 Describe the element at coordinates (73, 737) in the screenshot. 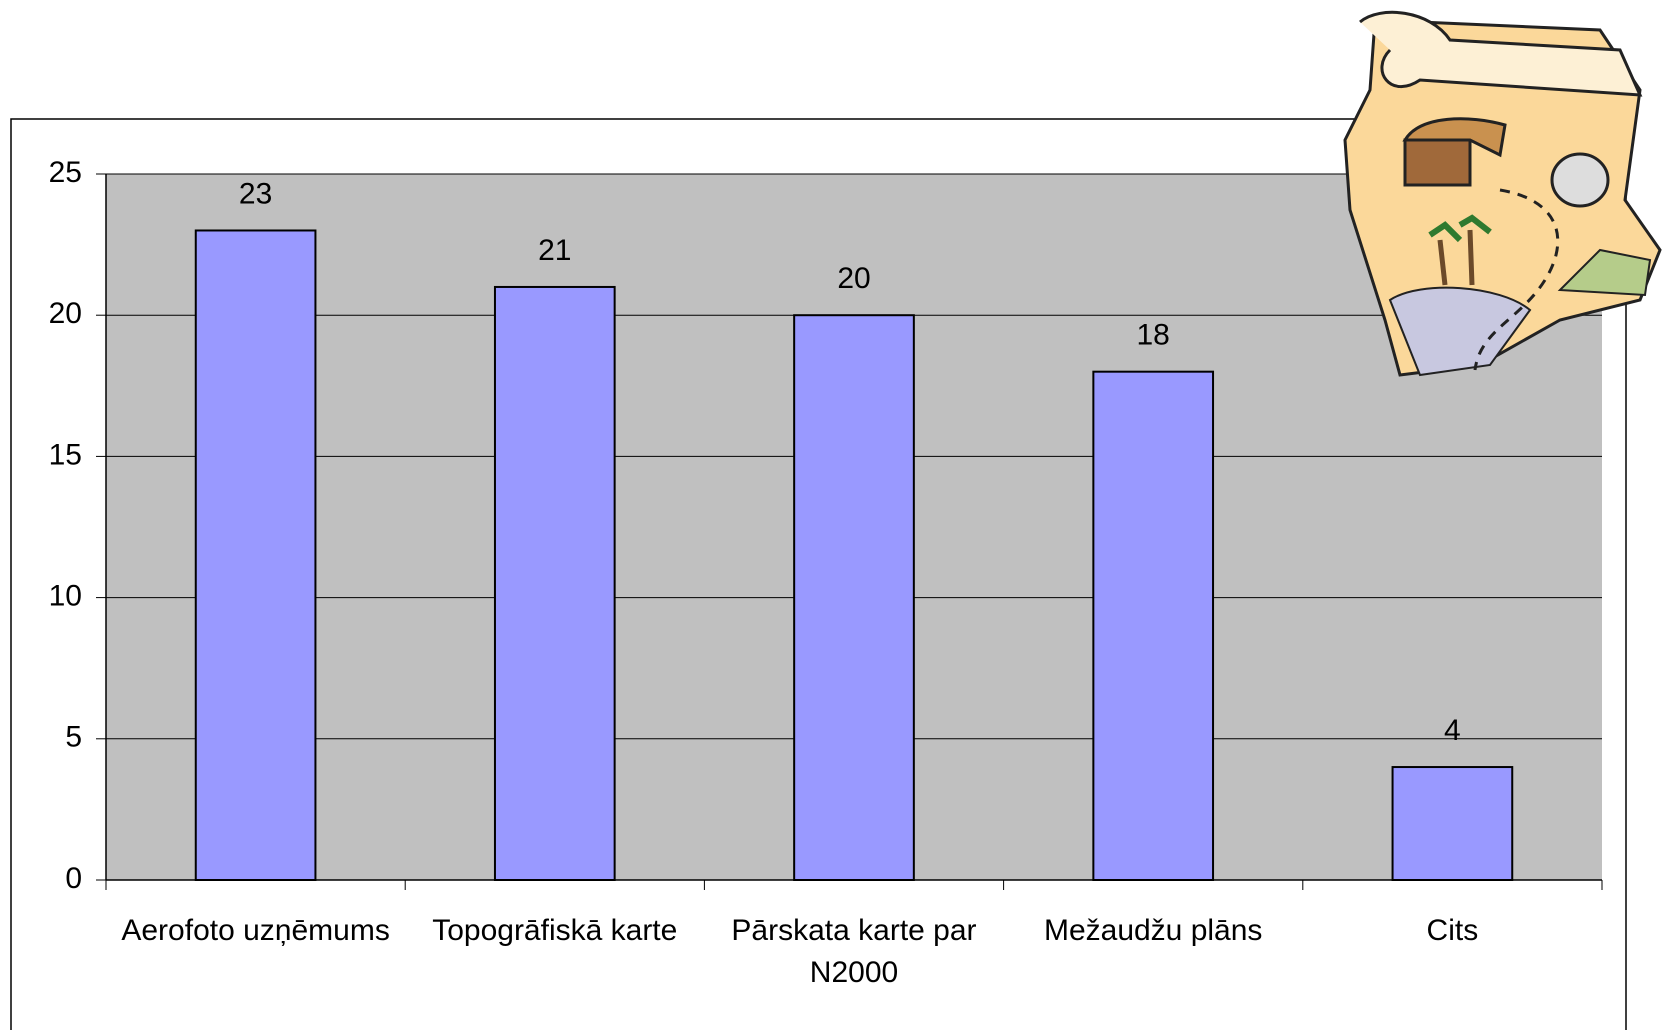

I see `y-tick-label: 5` at that location.